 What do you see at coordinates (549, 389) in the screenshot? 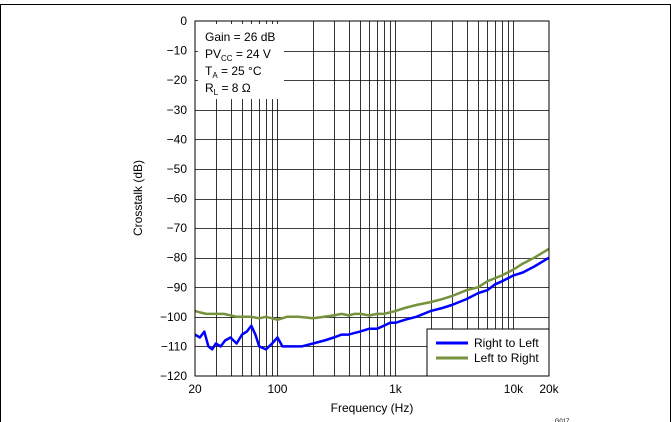
I see `x-tick-label: 20k` at bounding box center [549, 389].